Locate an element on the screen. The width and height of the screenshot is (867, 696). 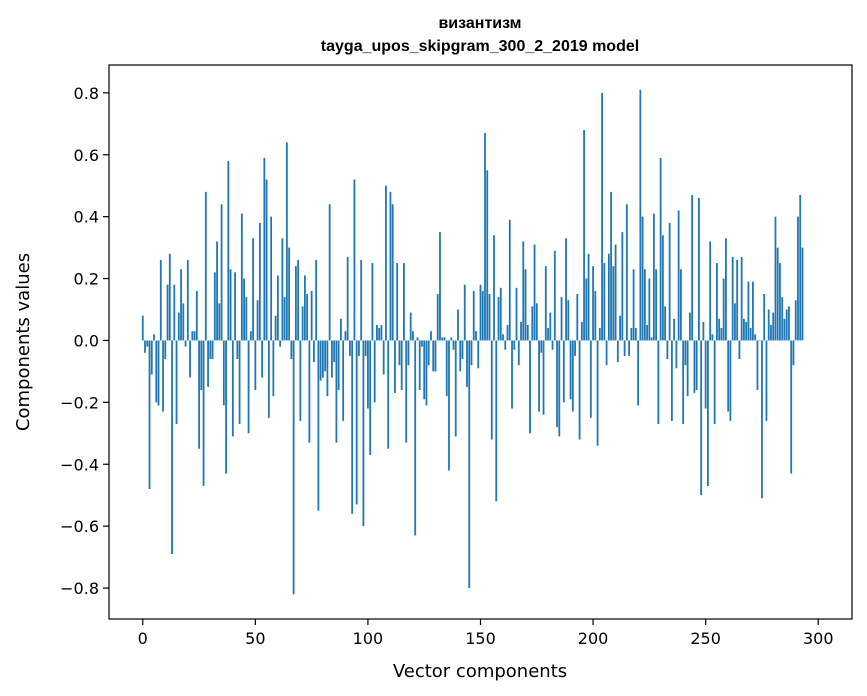
y-tick-label: 0.2 is located at coordinates (86, 279).